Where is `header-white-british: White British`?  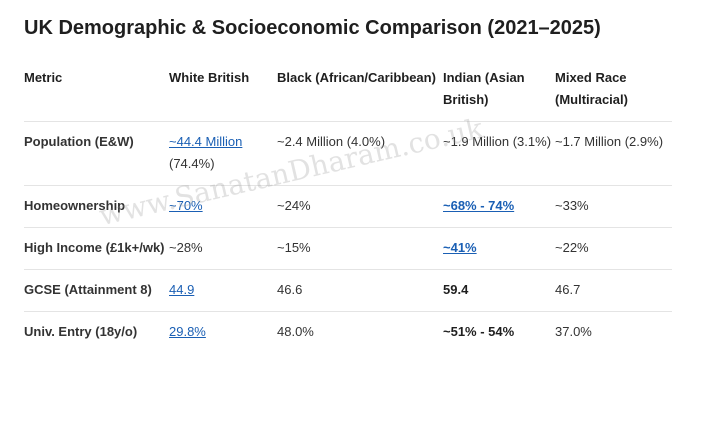
header-white-british: White British is located at coordinates (223, 90).